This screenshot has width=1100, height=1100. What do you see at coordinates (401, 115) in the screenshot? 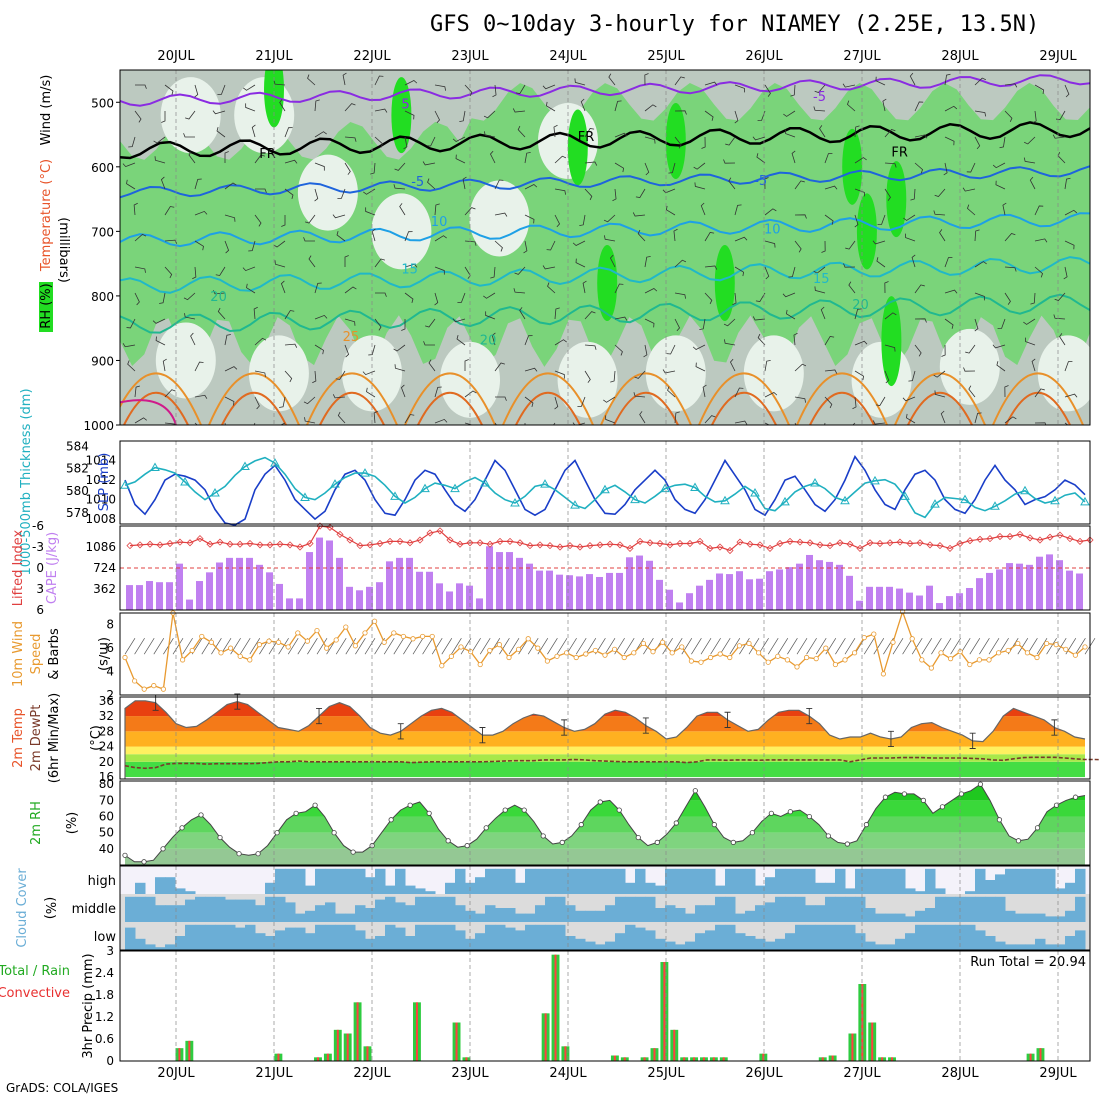
I see `rh-saturated-column` at bounding box center [401, 115].